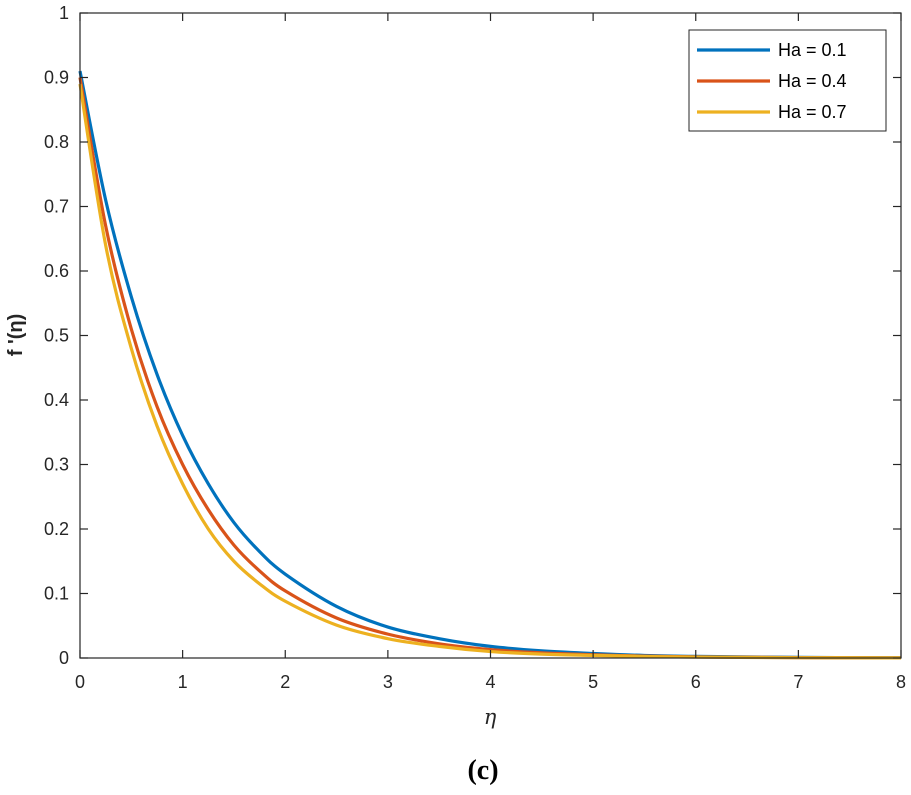  Describe the element at coordinates (64, 658) in the screenshot. I see `y-tick-label: 0` at that location.